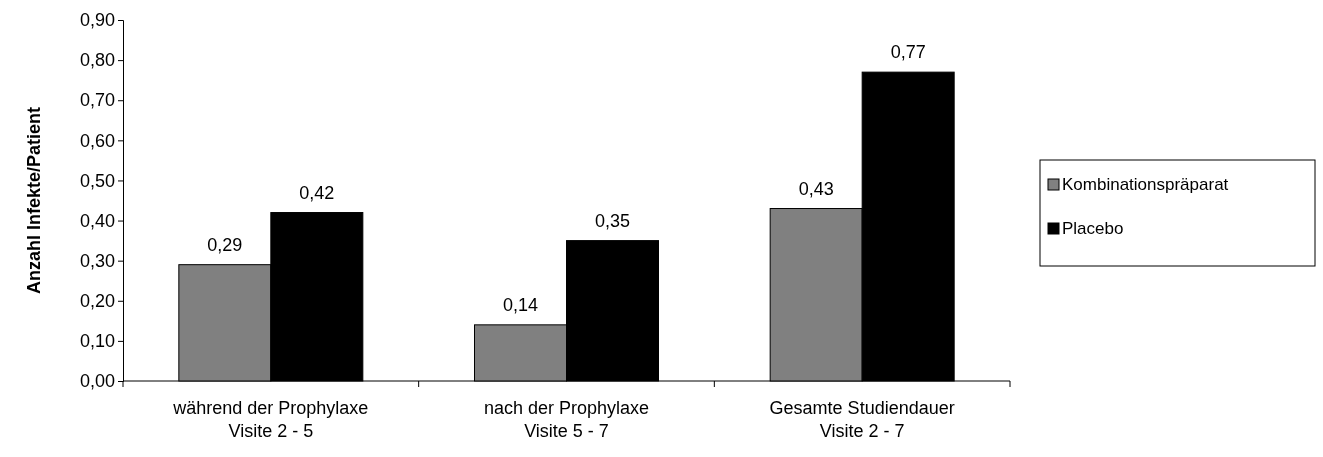 Image resolution: width=1323 pixels, height=457 pixels. What do you see at coordinates (97, 381) in the screenshot?
I see `y-tick-label: 0,00` at bounding box center [97, 381].